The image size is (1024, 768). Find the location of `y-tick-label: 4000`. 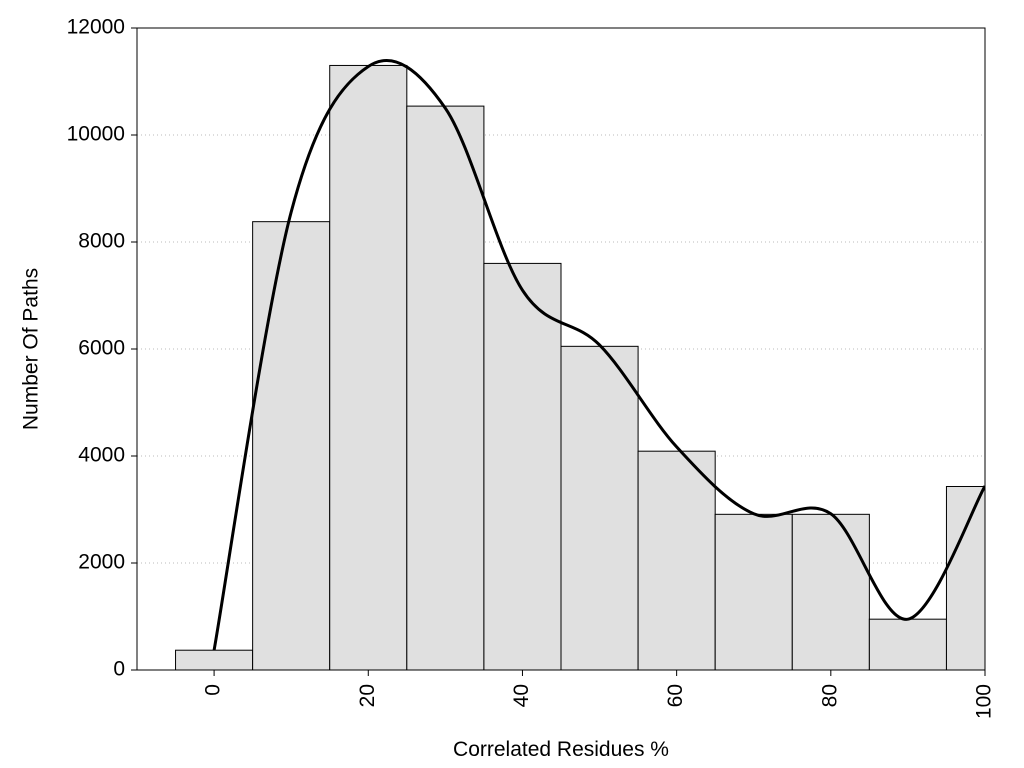

y-tick-label: 4000 is located at coordinates (101, 455).